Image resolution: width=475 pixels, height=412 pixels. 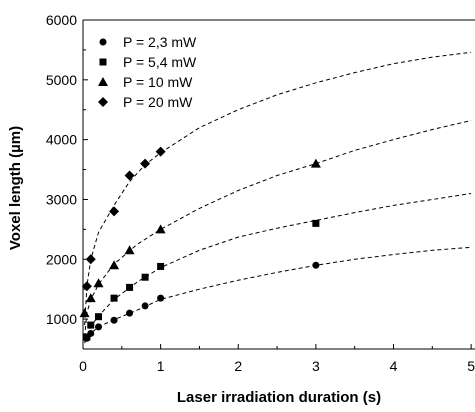 I want to click on y-tick-label: 1000, so click(x=61, y=319).